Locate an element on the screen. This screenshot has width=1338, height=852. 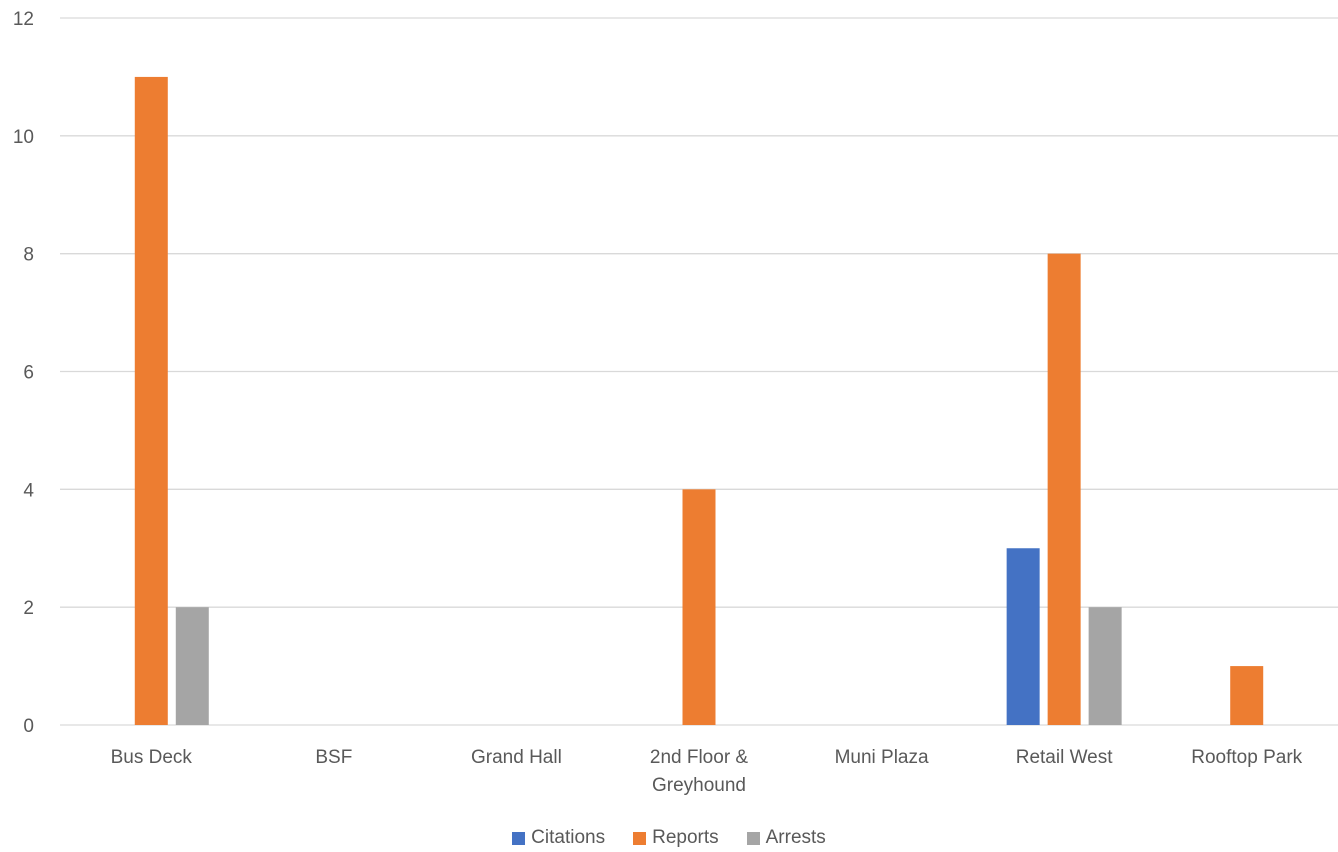
legend-item-citations: Citations is located at coordinates (558, 838).